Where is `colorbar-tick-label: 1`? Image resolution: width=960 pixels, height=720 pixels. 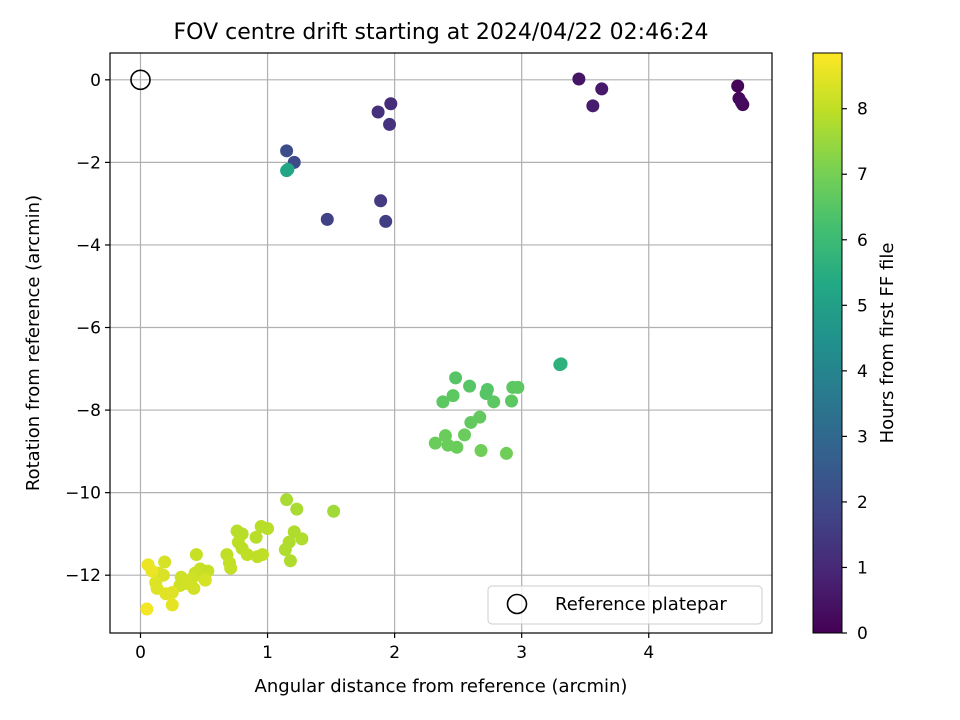 colorbar-tick-label: 1 is located at coordinates (862, 568).